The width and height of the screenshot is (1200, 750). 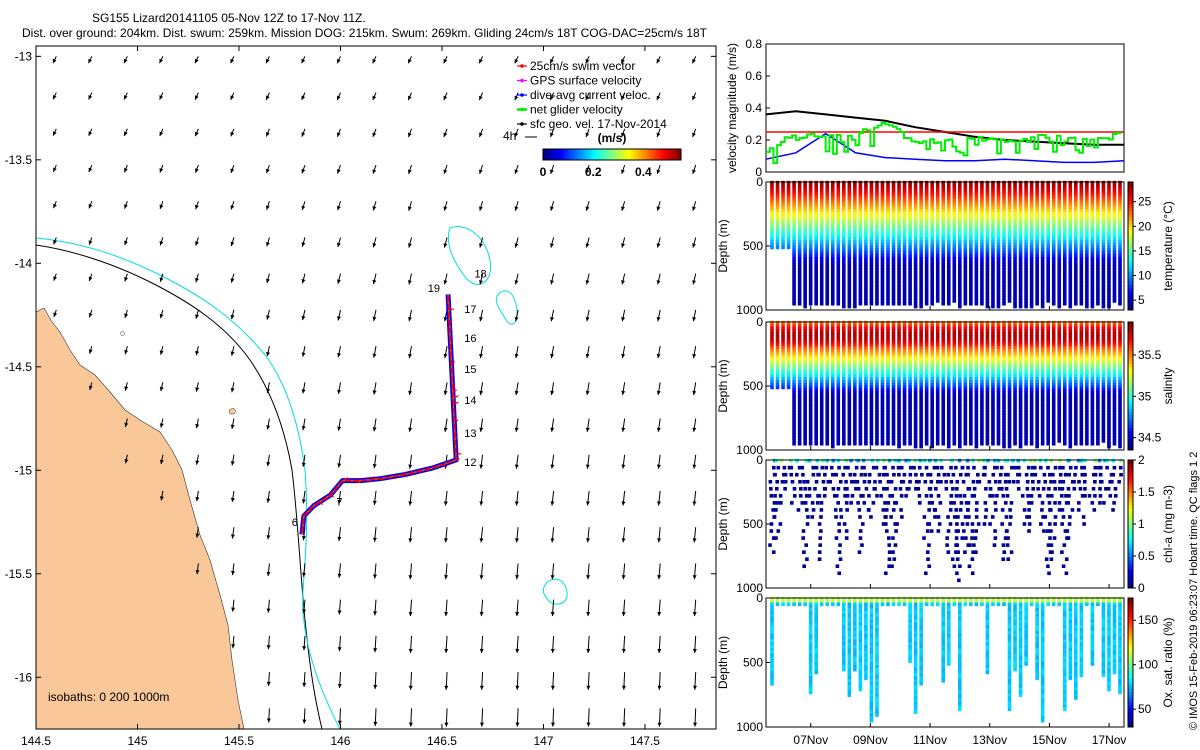 What do you see at coordinates (1168, 246) in the screenshot?
I see `colorbar-label: temperature (°C)` at bounding box center [1168, 246].